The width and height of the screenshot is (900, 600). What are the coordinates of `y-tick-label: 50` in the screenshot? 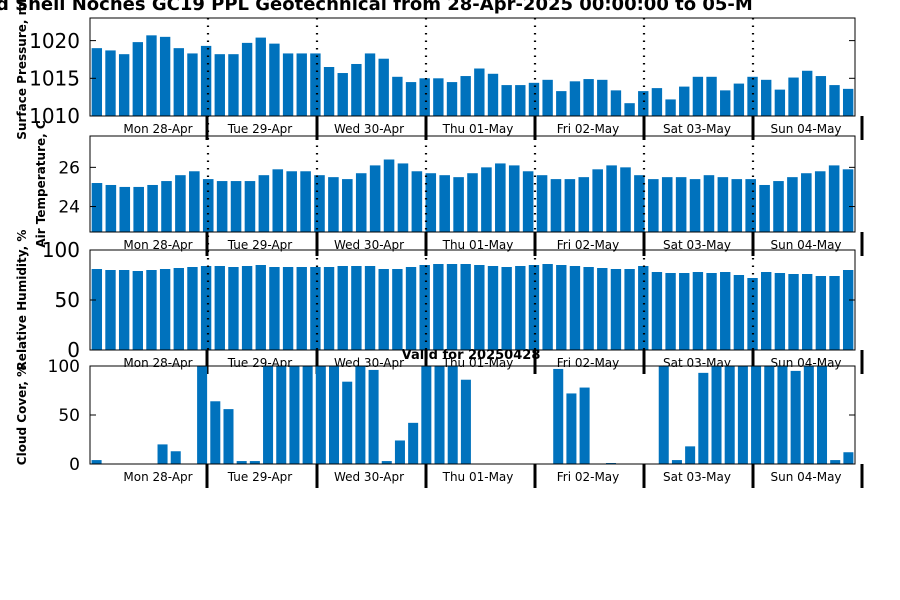 It's located at (69, 416).